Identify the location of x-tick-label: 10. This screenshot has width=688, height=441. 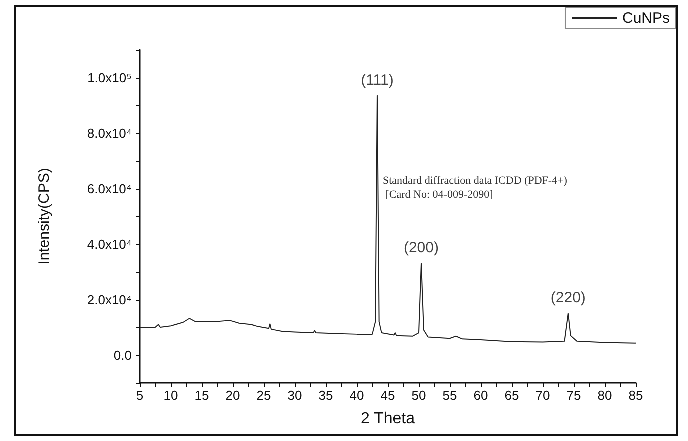
(171, 395).